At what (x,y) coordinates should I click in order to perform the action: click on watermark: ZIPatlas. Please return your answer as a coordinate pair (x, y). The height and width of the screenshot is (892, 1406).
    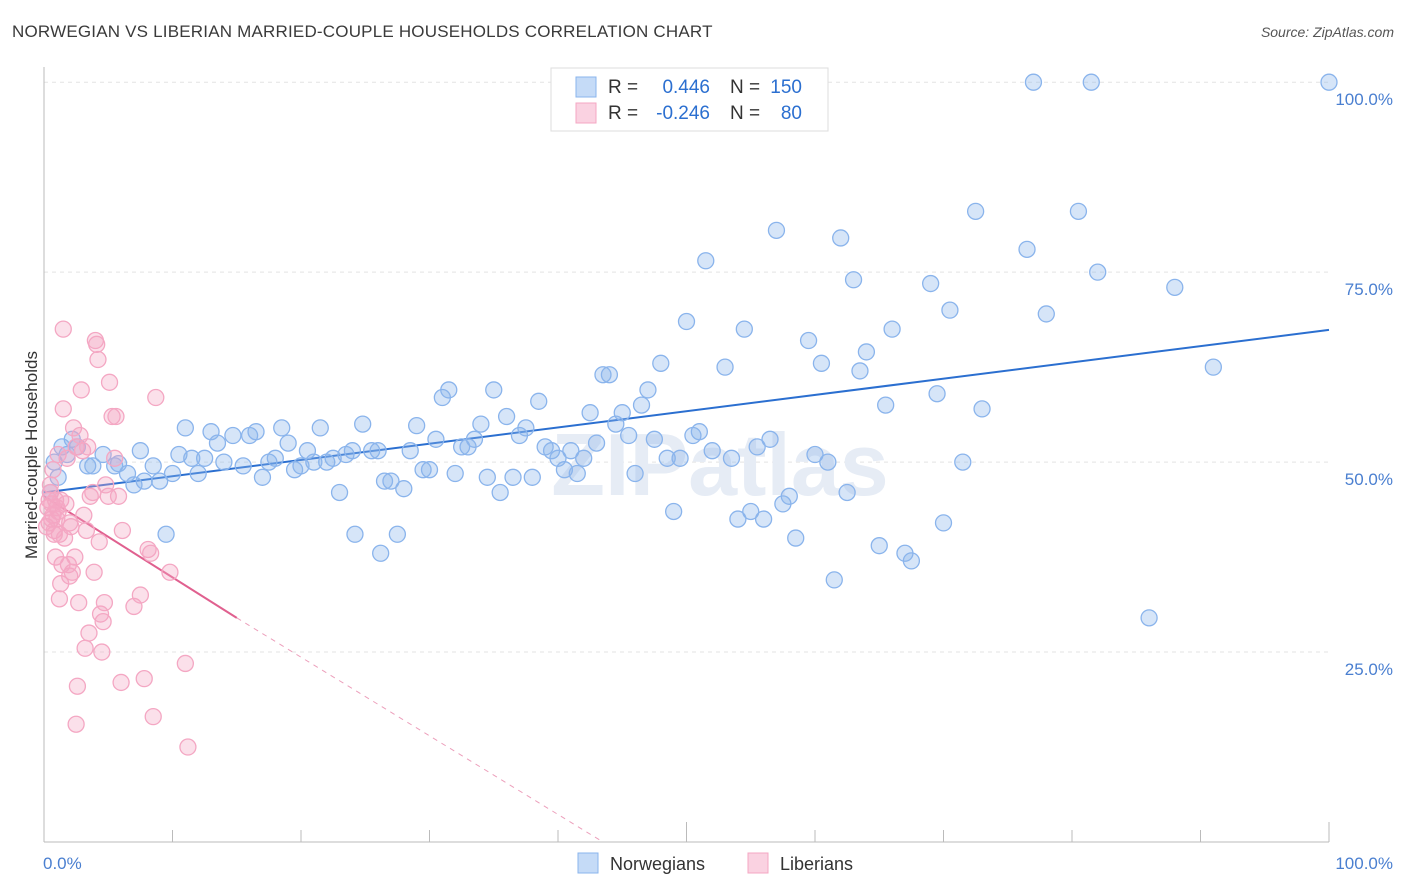
    Looking at the image, I should click on (719, 464).